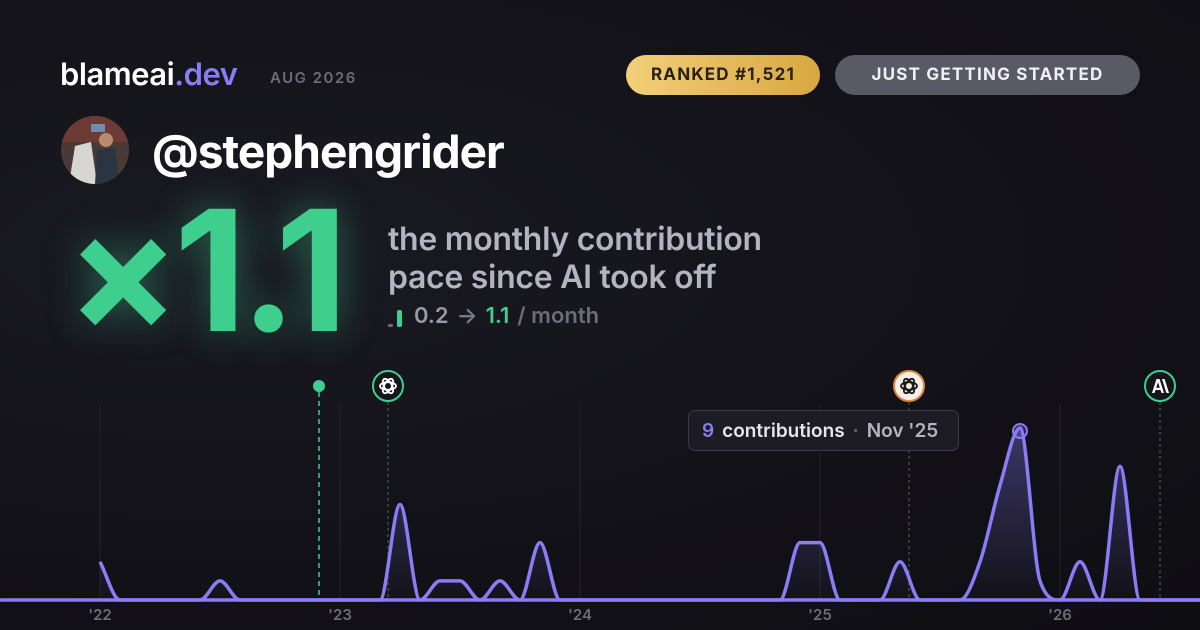 The image size is (1200, 630). What do you see at coordinates (319, 386) in the screenshot?
I see `event-dot` at bounding box center [319, 386].